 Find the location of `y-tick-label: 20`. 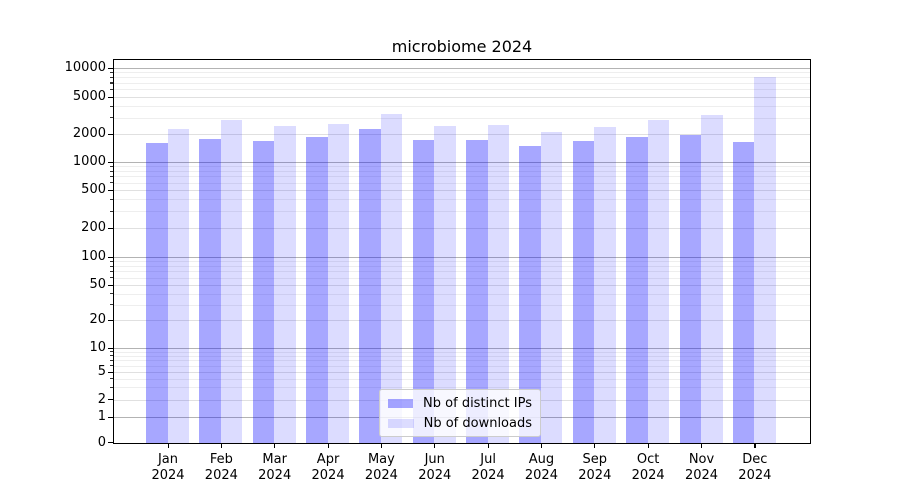

y-tick-label: 20 is located at coordinates (97, 319).